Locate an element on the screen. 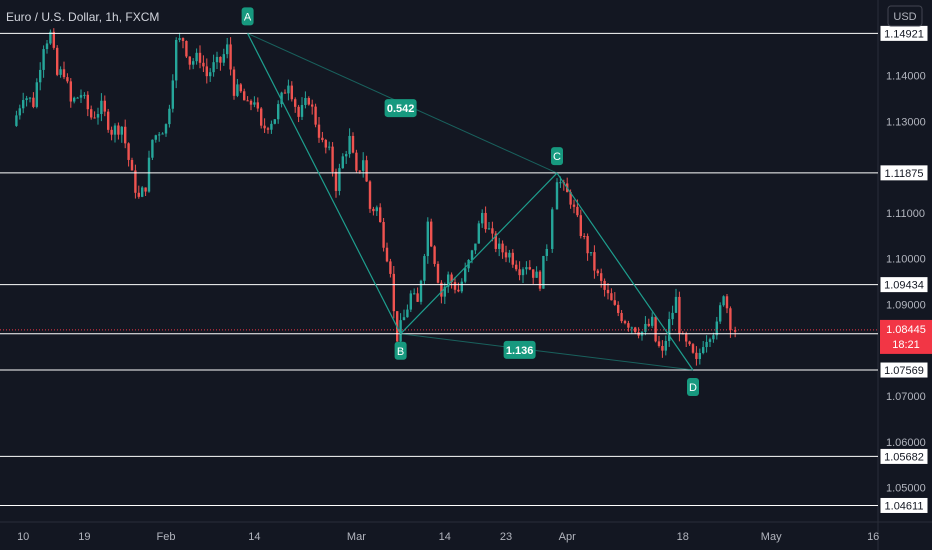 The width and height of the screenshot is (932, 550). level-price-tag: 1.04611 is located at coordinates (904, 505).